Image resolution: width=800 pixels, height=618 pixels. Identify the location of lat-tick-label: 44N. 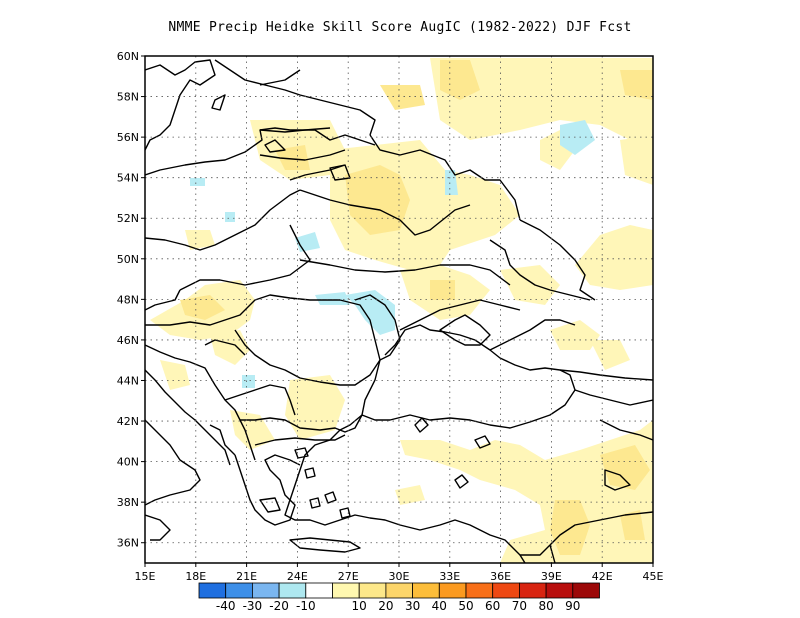
(128, 380).